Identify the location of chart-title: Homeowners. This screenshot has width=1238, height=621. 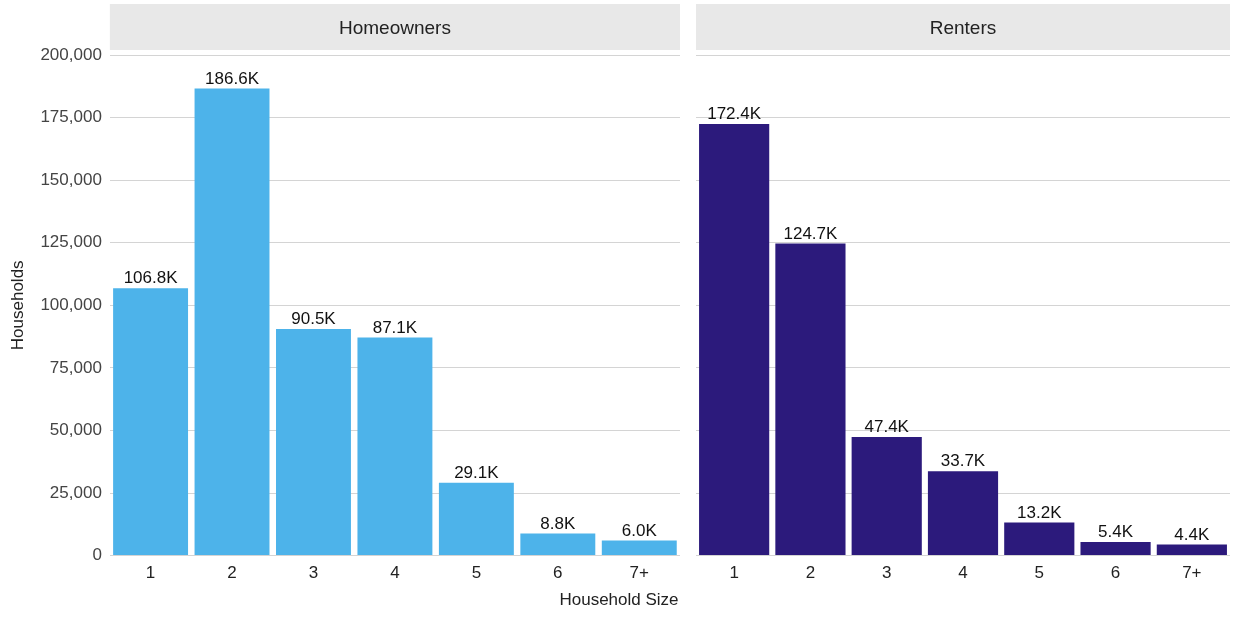
(394, 28).